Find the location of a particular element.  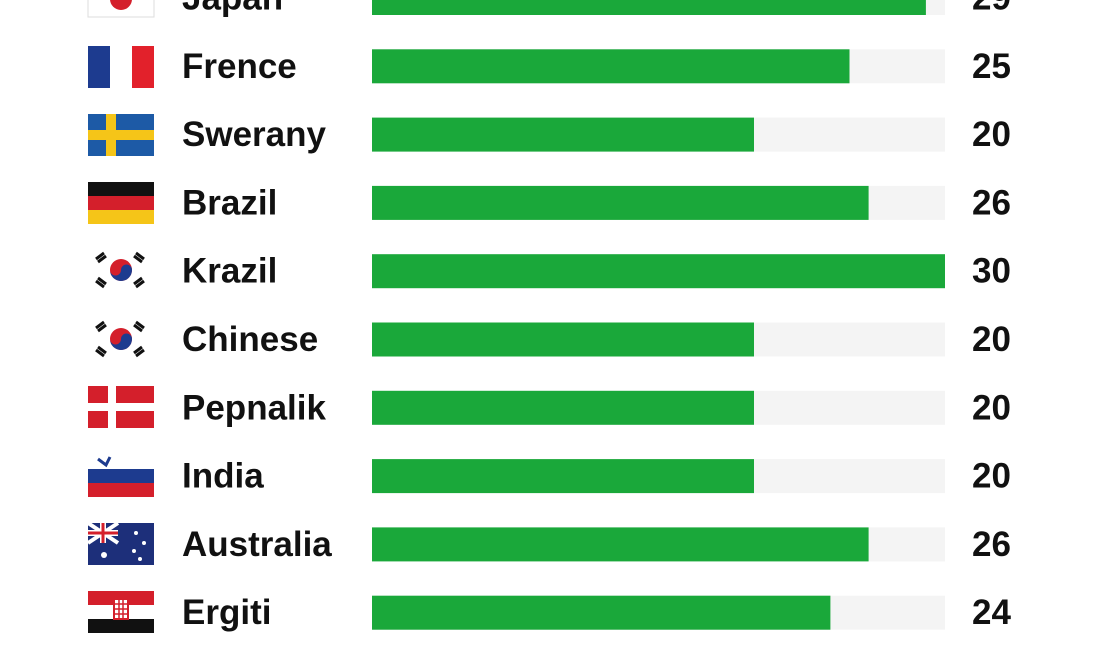

value-label: 30 is located at coordinates (991, 271).